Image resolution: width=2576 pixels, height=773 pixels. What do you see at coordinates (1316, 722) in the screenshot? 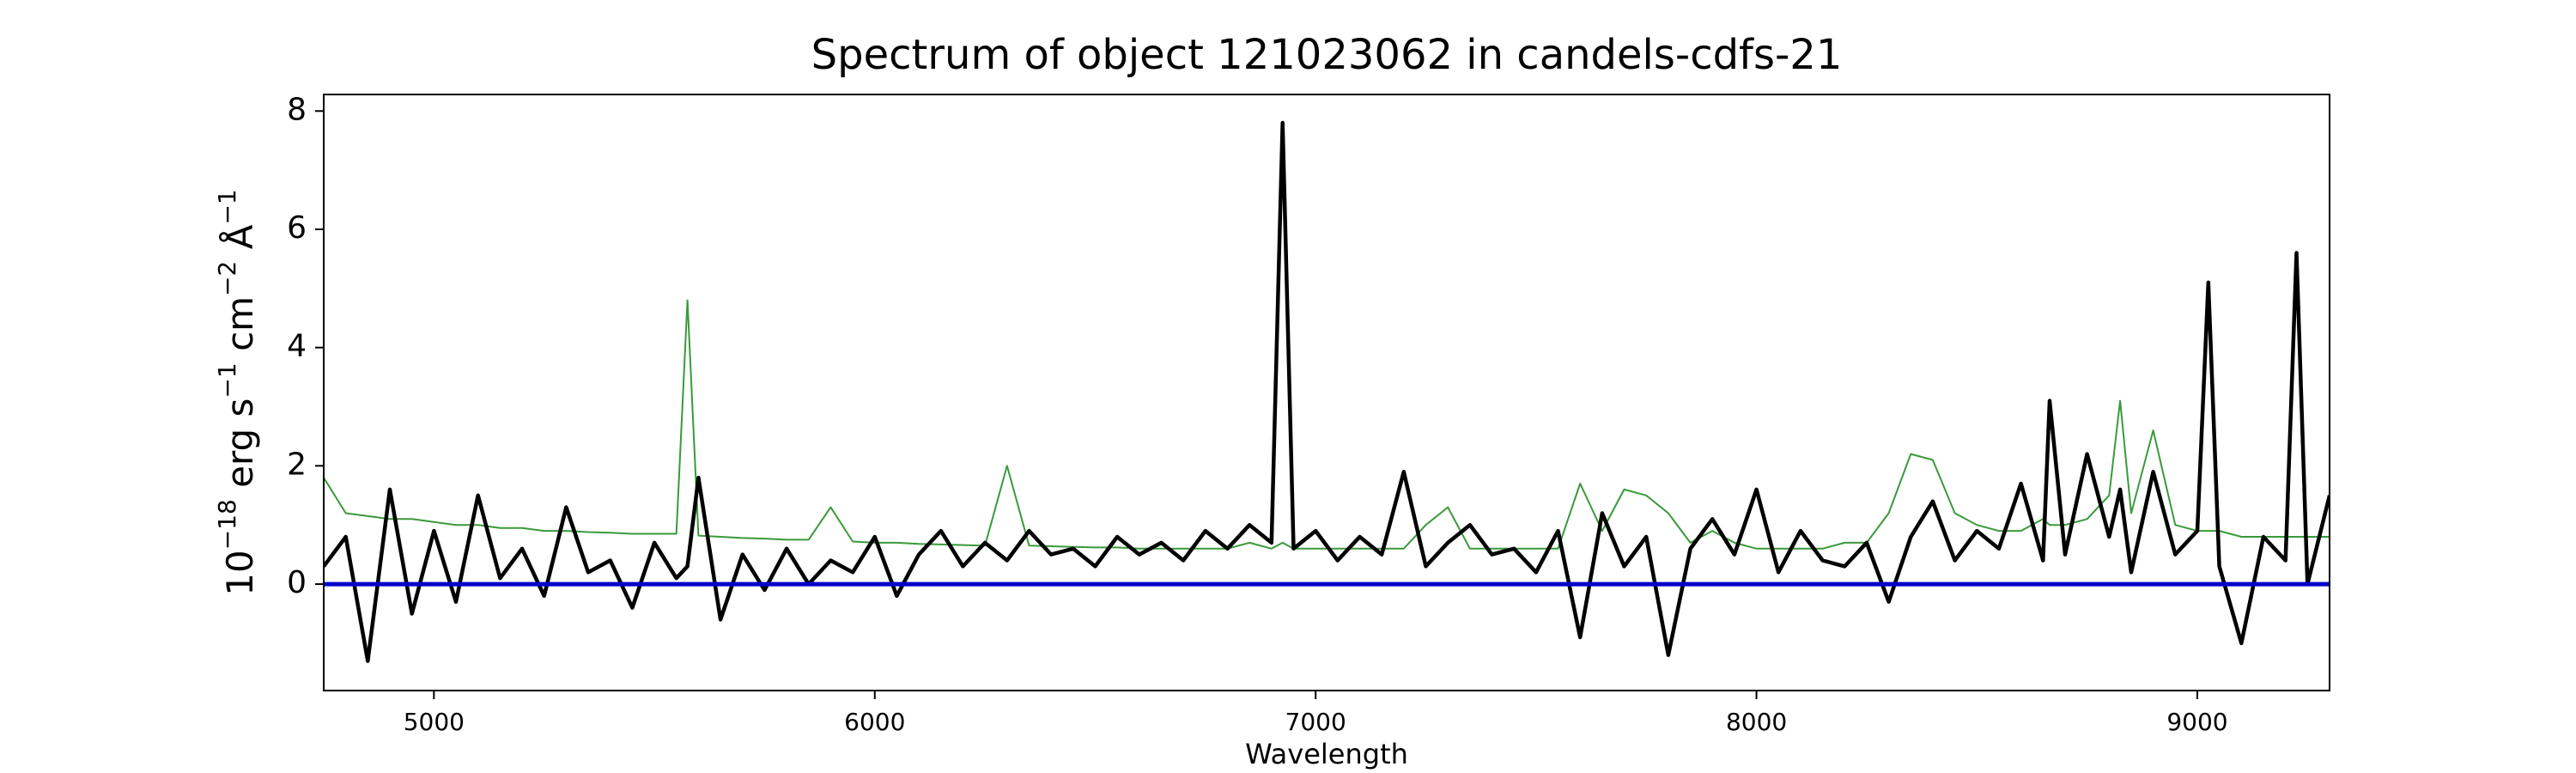
I see `x-tick-label: 7000` at bounding box center [1316, 722].